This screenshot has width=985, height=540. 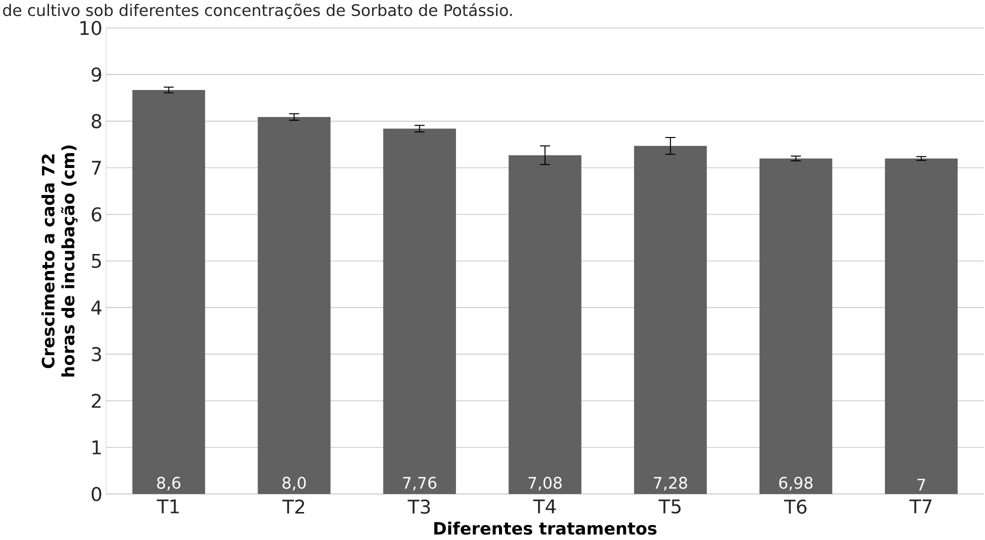 I want to click on y-tick-label: 5, so click(x=96, y=261).